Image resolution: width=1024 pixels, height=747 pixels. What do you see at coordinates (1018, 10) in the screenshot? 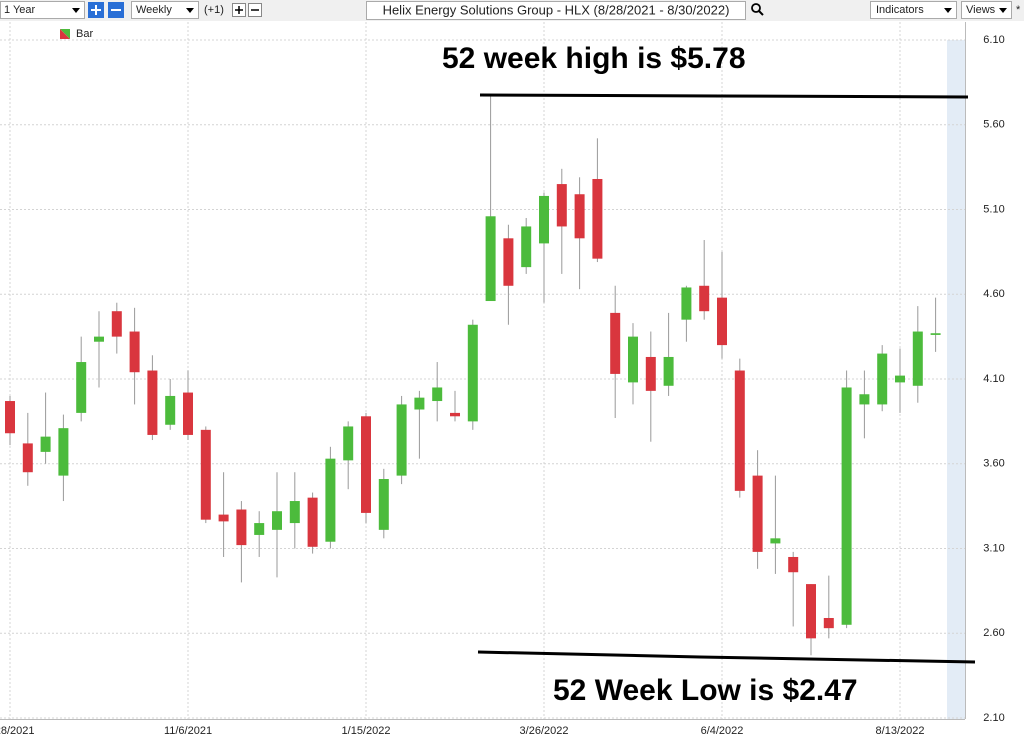
I see `star-text: *` at bounding box center [1018, 10].